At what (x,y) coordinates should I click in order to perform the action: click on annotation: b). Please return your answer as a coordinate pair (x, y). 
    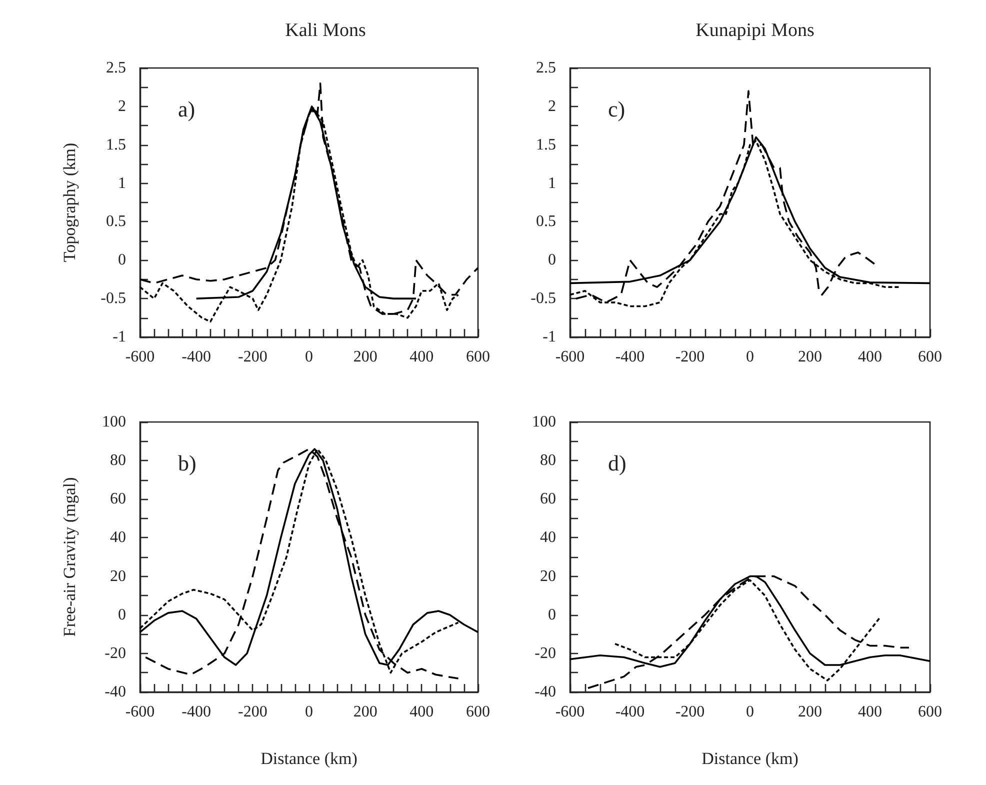
    Looking at the image, I should click on (187, 463).